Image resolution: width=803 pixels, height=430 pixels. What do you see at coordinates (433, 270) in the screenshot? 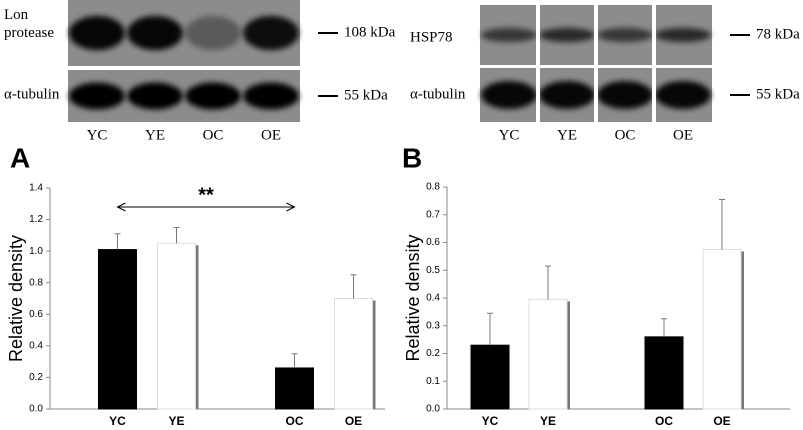
I see `y-tick-label: 0.5` at bounding box center [433, 270].